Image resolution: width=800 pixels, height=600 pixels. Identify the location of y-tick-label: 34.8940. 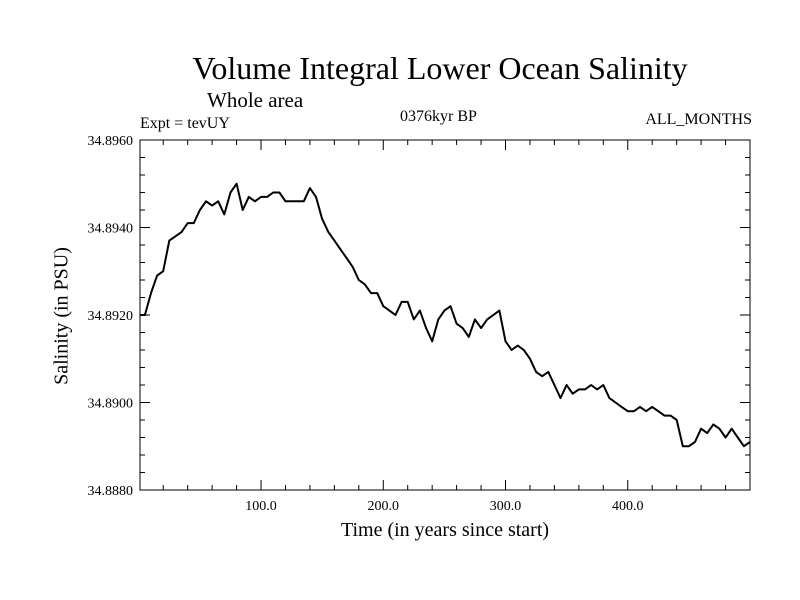
(111, 229).